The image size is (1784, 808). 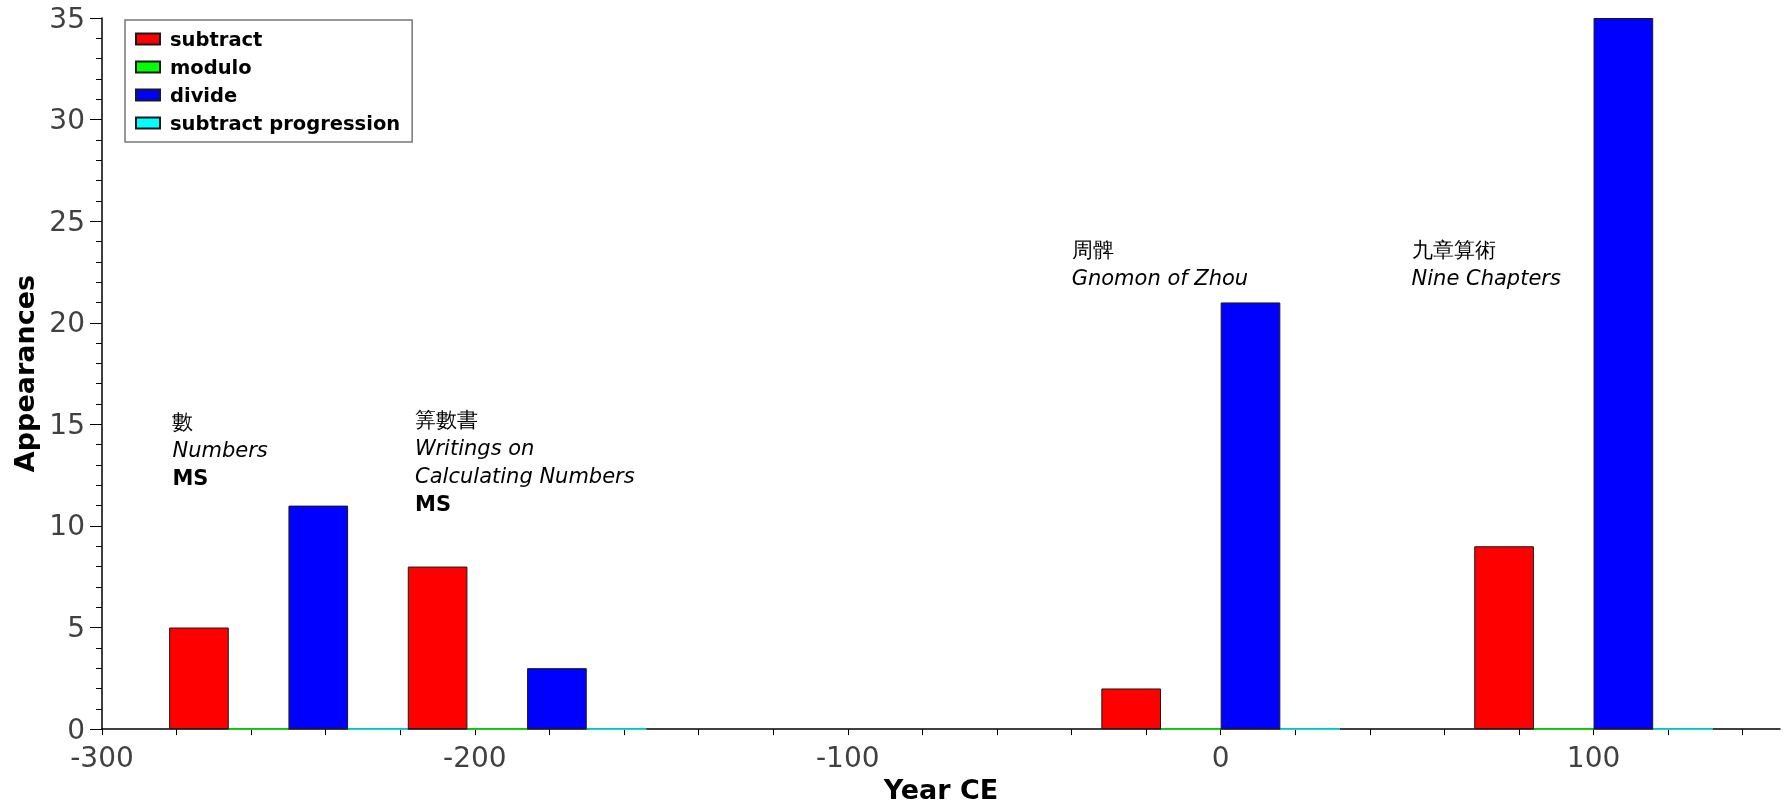 I want to click on y-tick-label: 15, so click(x=67, y=424).